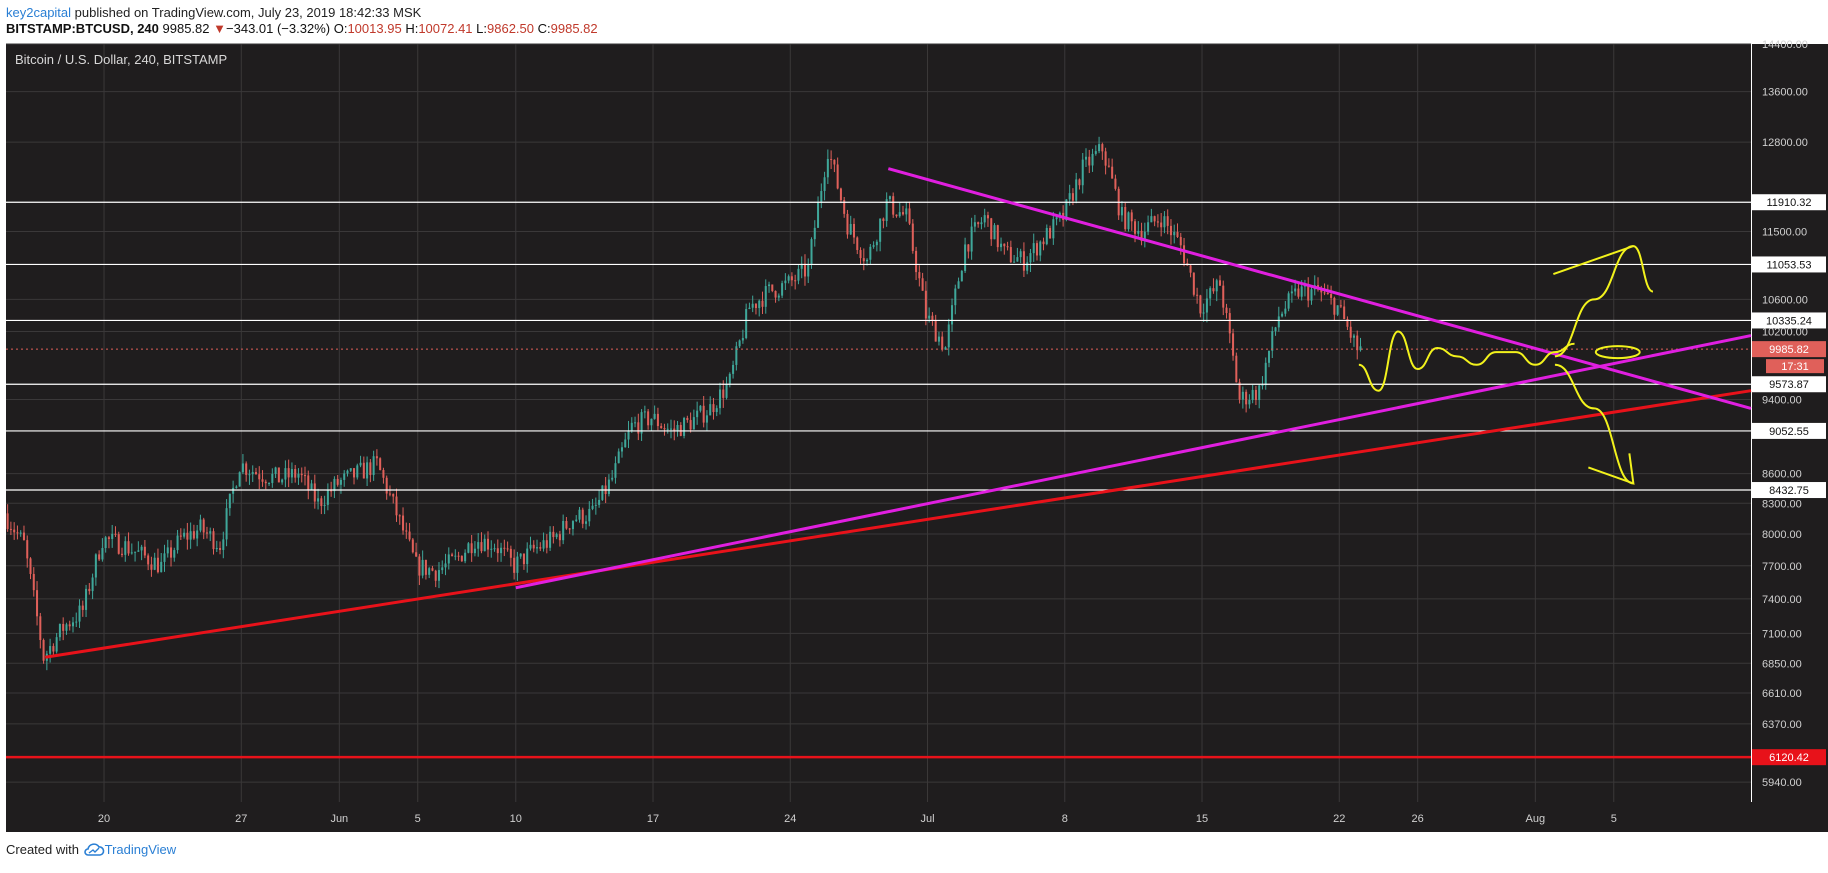  Describe the element at coordinates (917, 817) in the screenshot. I see `time-axis` at that location.